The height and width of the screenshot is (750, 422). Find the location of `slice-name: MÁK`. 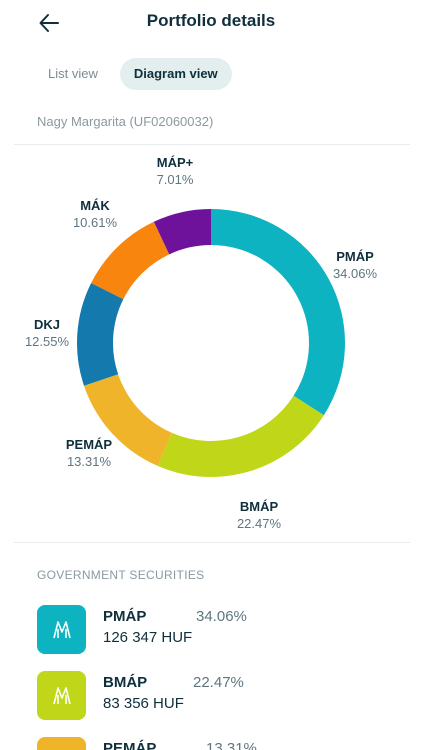

slice-name: MÁK is located at coordinates (95, 205).